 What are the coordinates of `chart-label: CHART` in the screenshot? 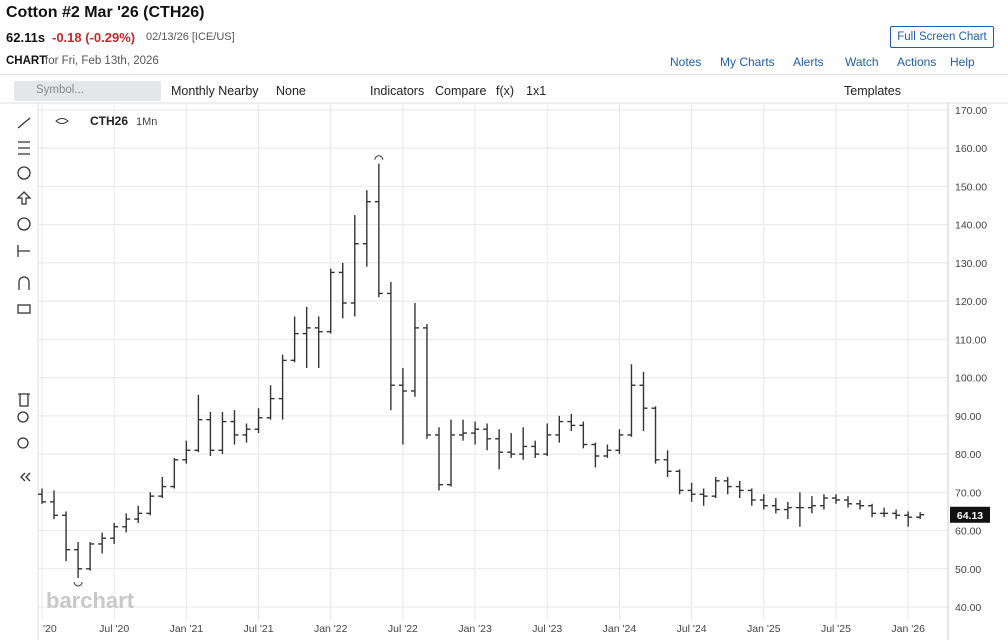 It's located at (26, 61).